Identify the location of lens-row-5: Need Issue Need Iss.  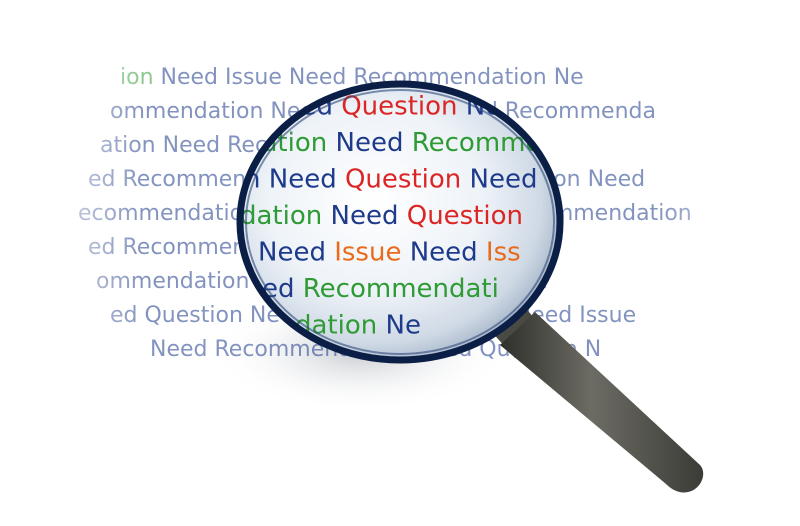
(389, 253).